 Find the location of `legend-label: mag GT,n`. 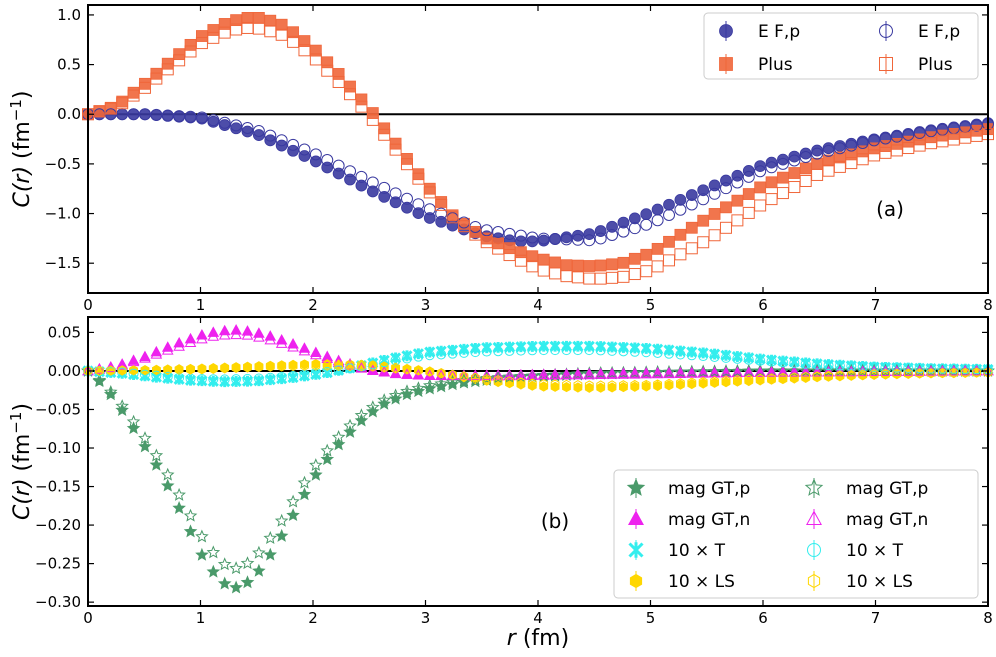

legend-label: mag GT,n is located at coordinates (887, 520).